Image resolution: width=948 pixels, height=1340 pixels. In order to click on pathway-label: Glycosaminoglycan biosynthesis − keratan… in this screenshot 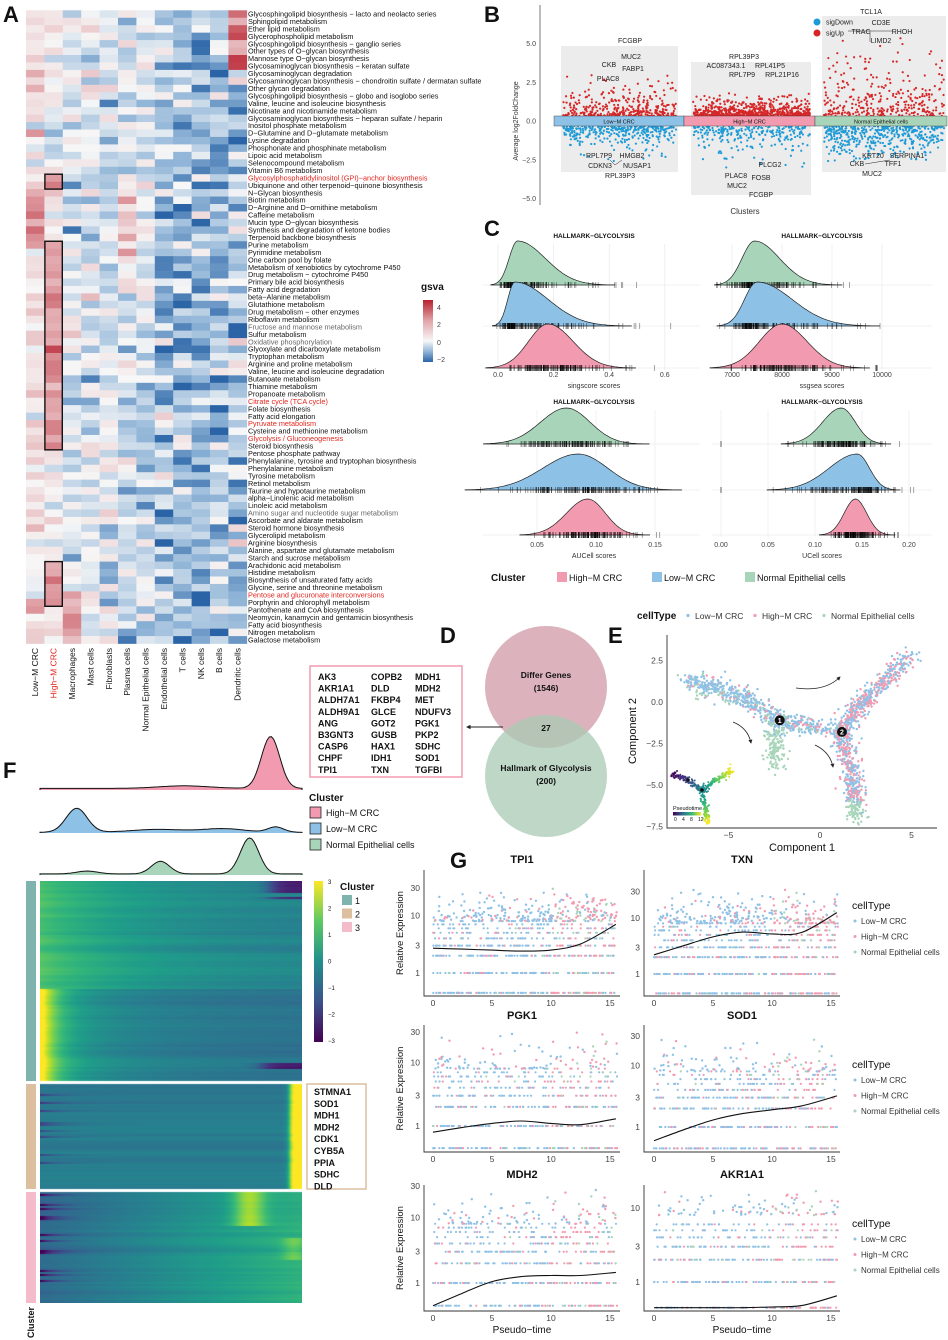, I will do `click(329, 66)`.